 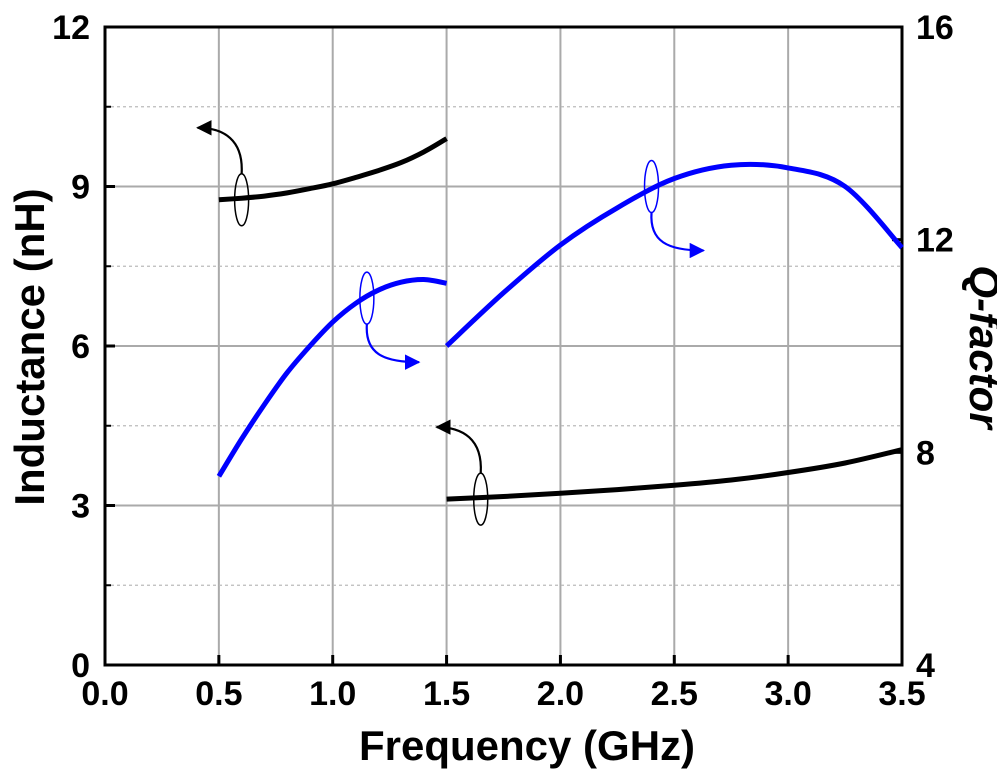 What do you see at coordinates (218, 694) in the screenshot?
I see `x-tick-label: 0.5` at bounding box center [218, 694].